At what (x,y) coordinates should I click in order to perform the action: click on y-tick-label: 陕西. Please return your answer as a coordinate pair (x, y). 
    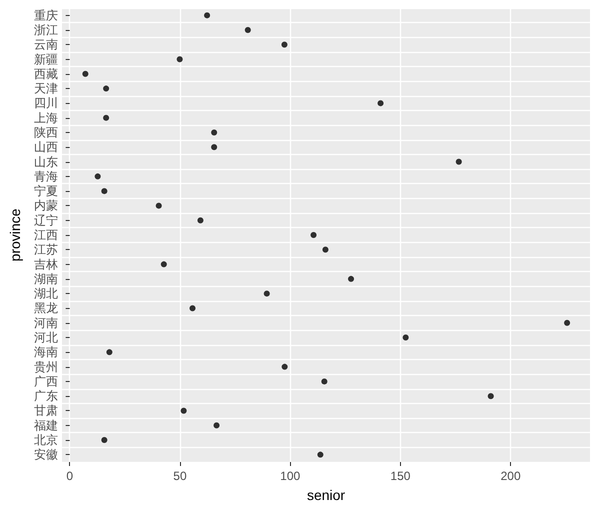
    Looking at the image, I should click on (46, 132).